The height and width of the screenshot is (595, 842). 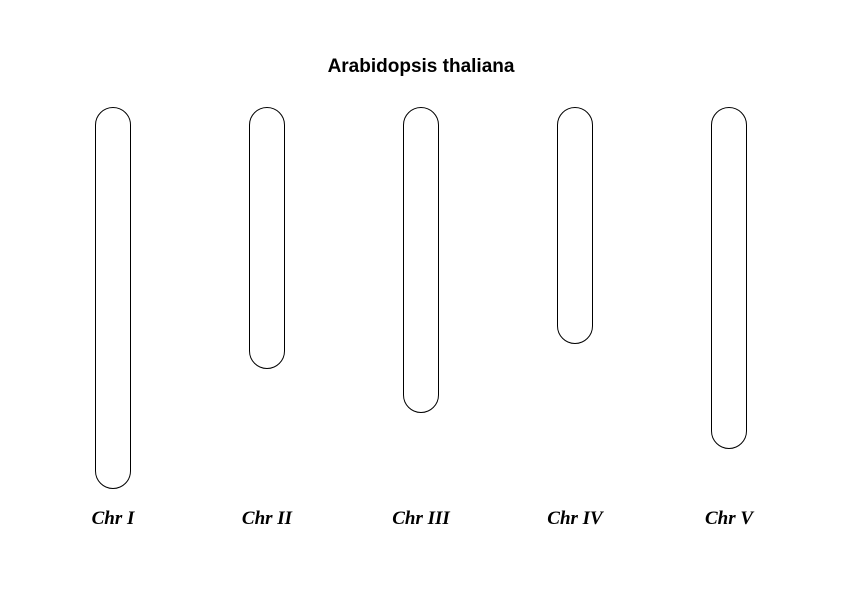 I want to click on chromosome-group-3: Chr III, so click(x=421, y=318).